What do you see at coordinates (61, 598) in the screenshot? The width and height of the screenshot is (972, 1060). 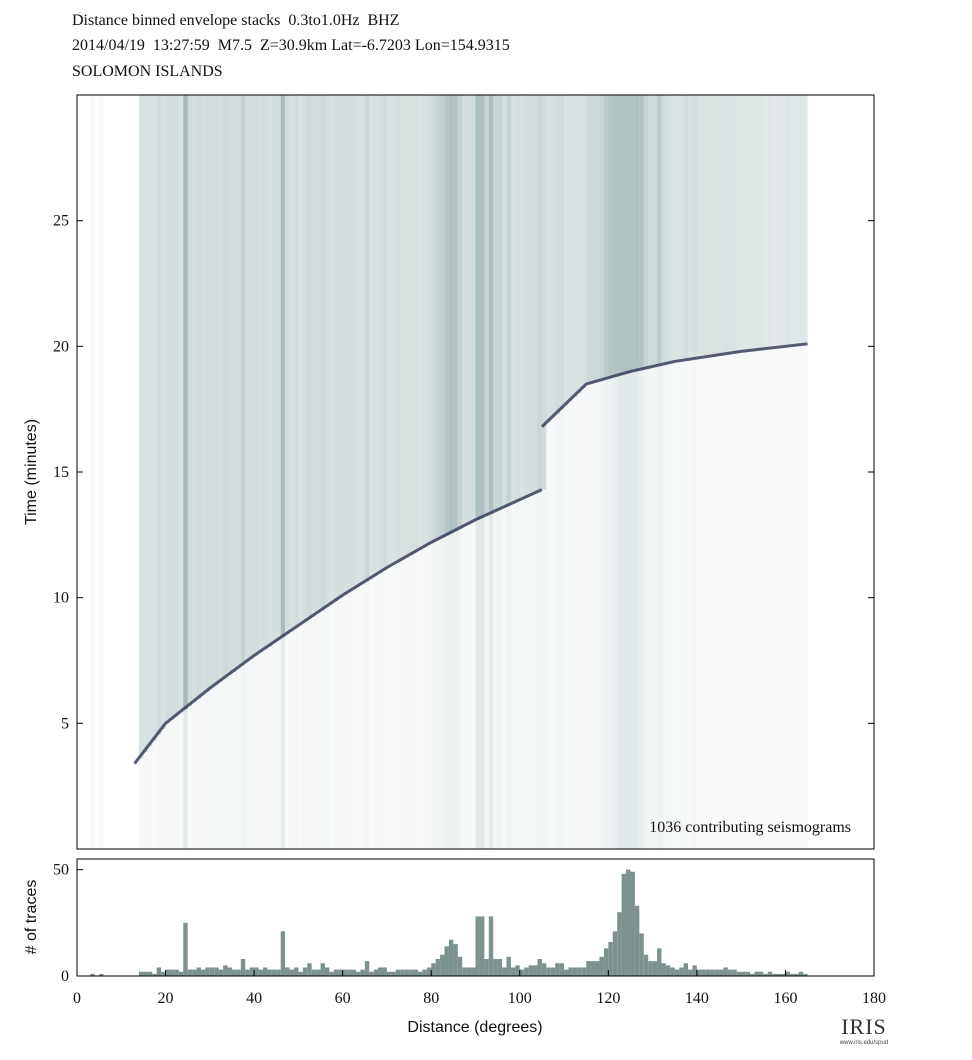 I see `envelope-y-tick-label: 10` at bounding box center [61, 598].